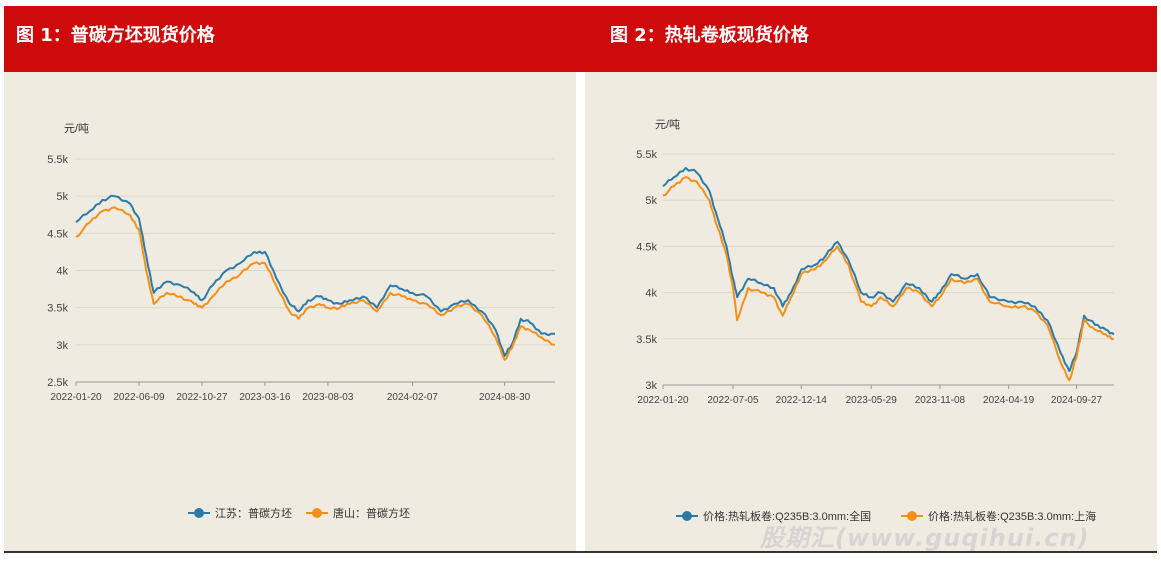 The width and height of the screenshot is (1161, 565). Describe the element at coordinates (925, 538) in the screenshot. I see `watermark-text: 股期汇(www.guqihui.cn)` at that location.